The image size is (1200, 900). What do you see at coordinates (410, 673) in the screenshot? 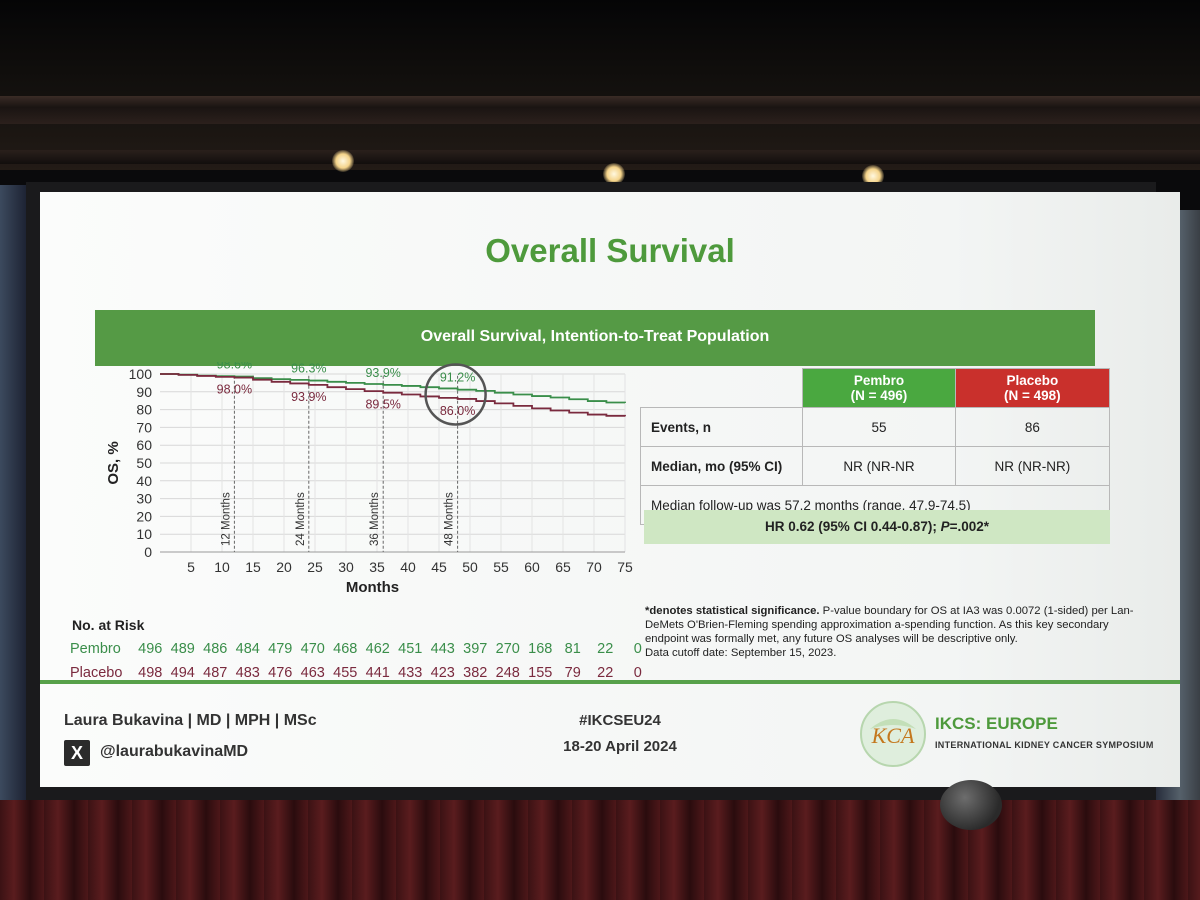
I see `at-risk-value: 433` at bounding box center [410, 673].